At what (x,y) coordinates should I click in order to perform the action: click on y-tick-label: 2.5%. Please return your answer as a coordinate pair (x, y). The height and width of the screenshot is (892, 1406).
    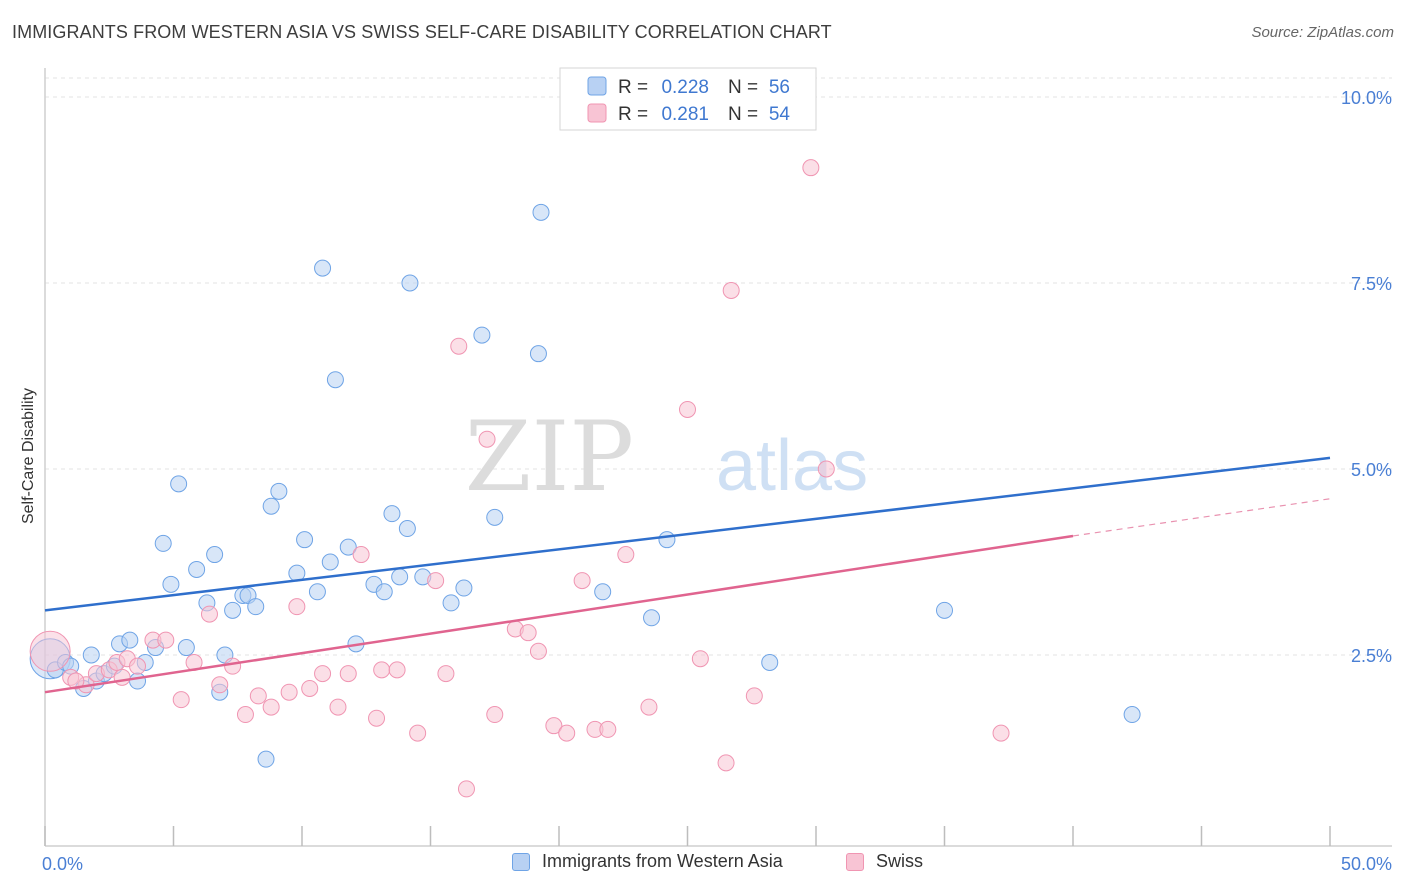
    Looking at the image, I should click on (1371, 656).